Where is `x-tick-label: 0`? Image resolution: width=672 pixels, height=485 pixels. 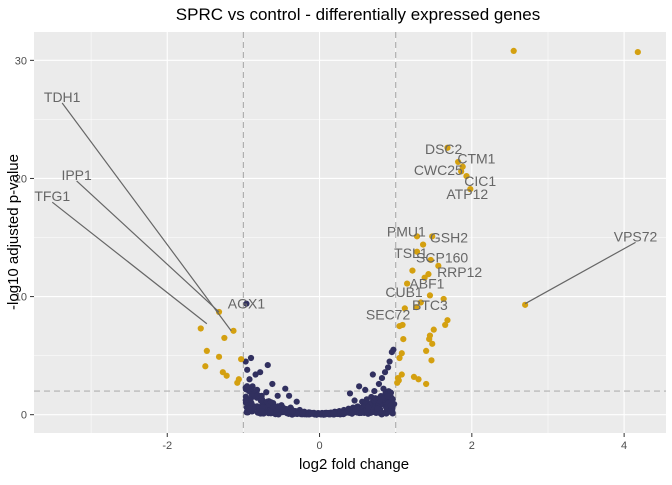
x-tick-label: 0 is located at coordinates (319, 446).